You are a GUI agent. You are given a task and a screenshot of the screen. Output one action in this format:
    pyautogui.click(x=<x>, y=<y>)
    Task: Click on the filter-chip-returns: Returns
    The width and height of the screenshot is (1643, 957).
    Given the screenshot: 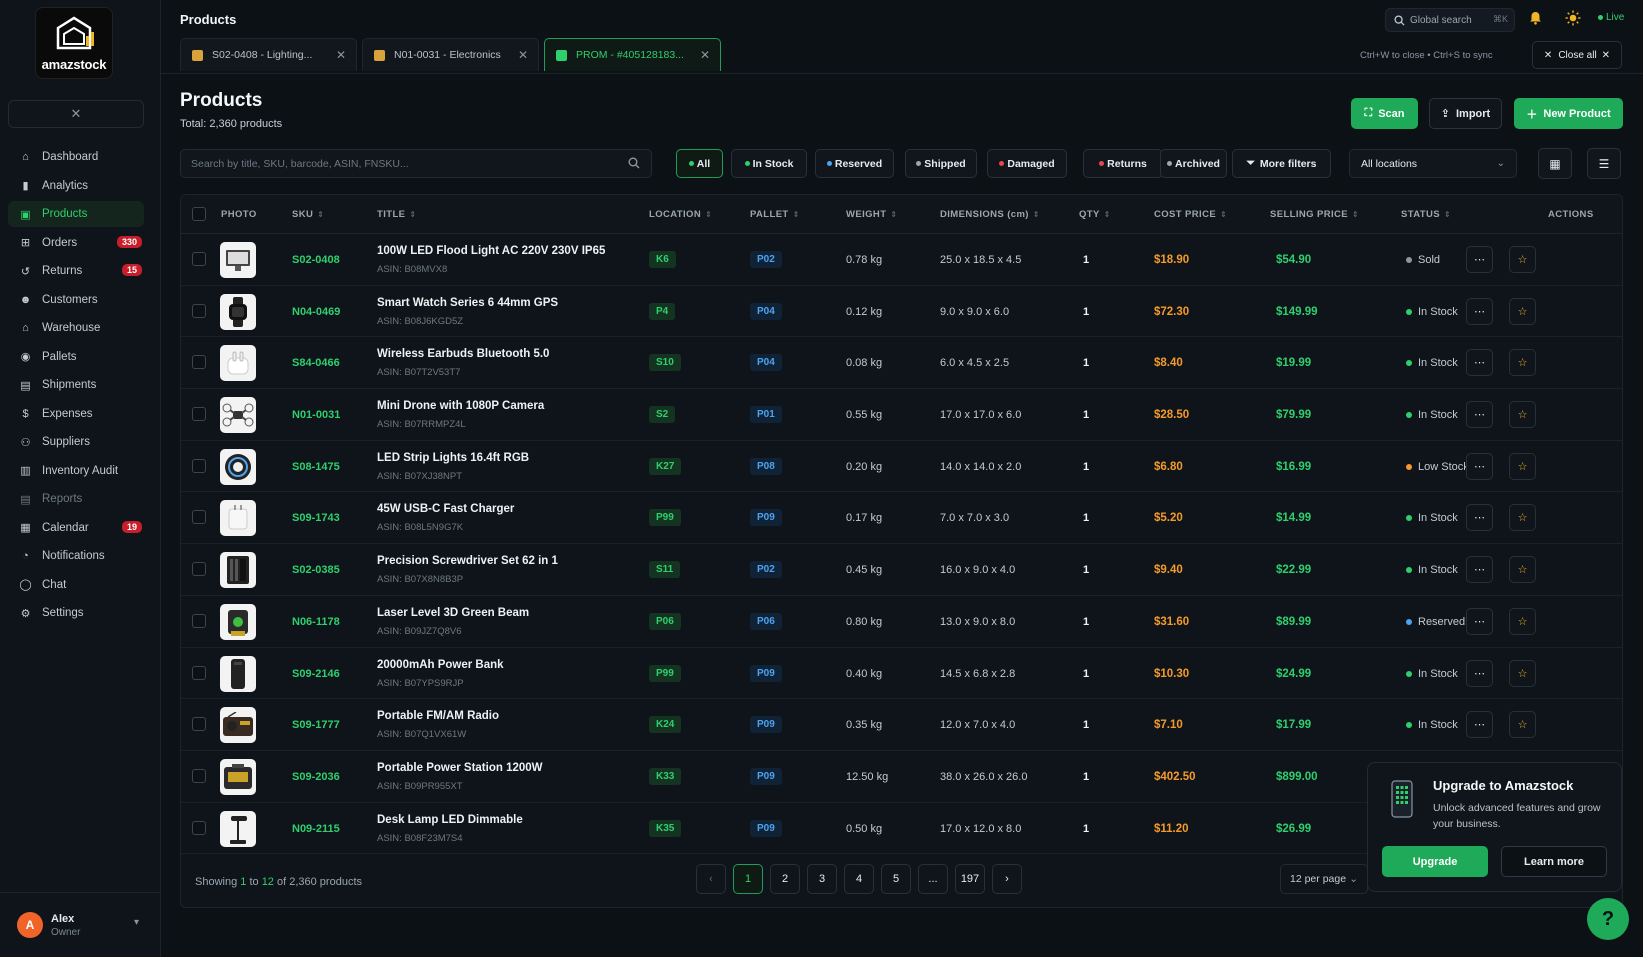 What is the action you would take?
    pyautogui.click(x=1123, y=163)
    